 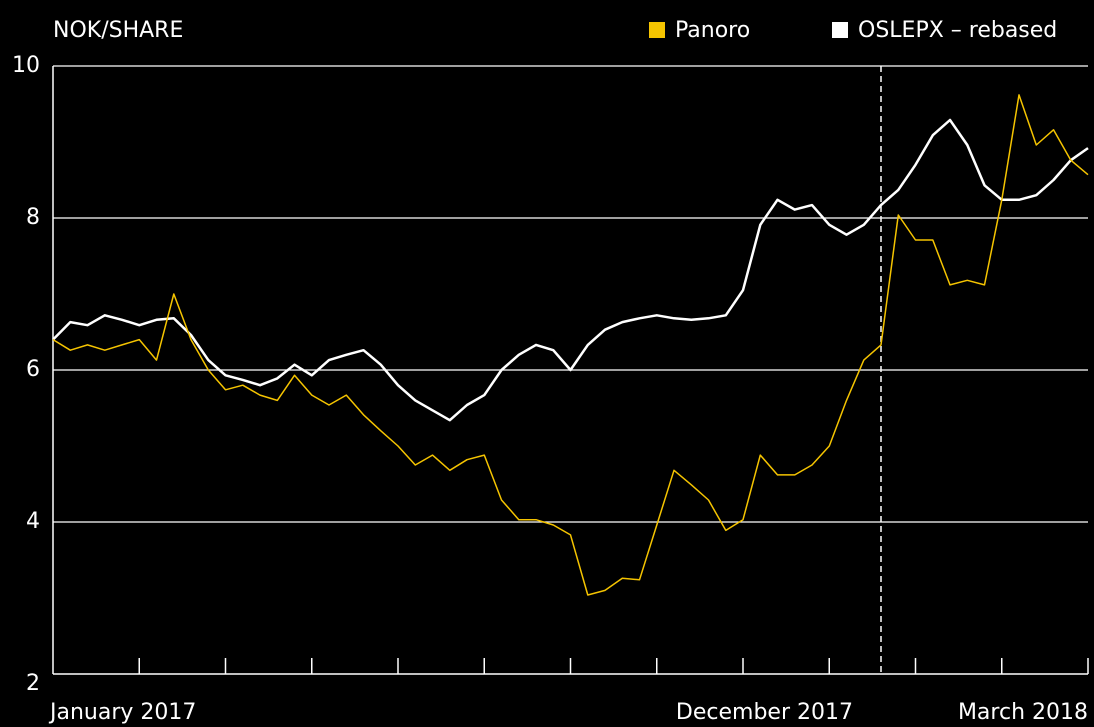 I want to click on y-tick-label: 10, so click(x=26, y=65).